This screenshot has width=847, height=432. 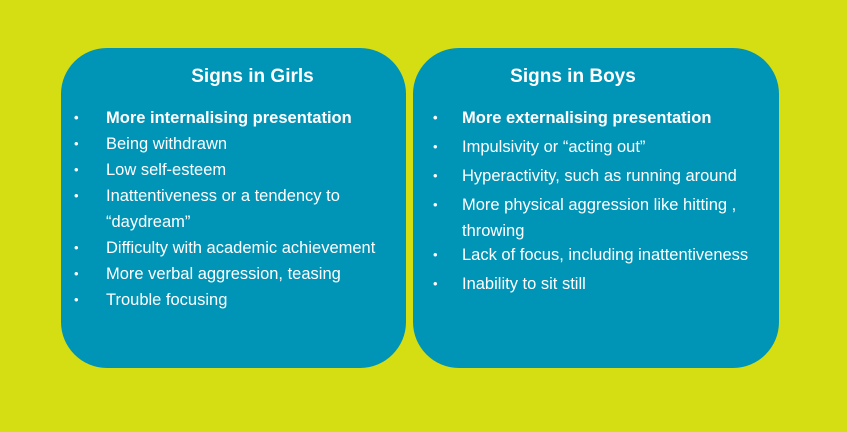 I want to click on girls-card-title: Signs in Girls, so click(x=252, y=76).